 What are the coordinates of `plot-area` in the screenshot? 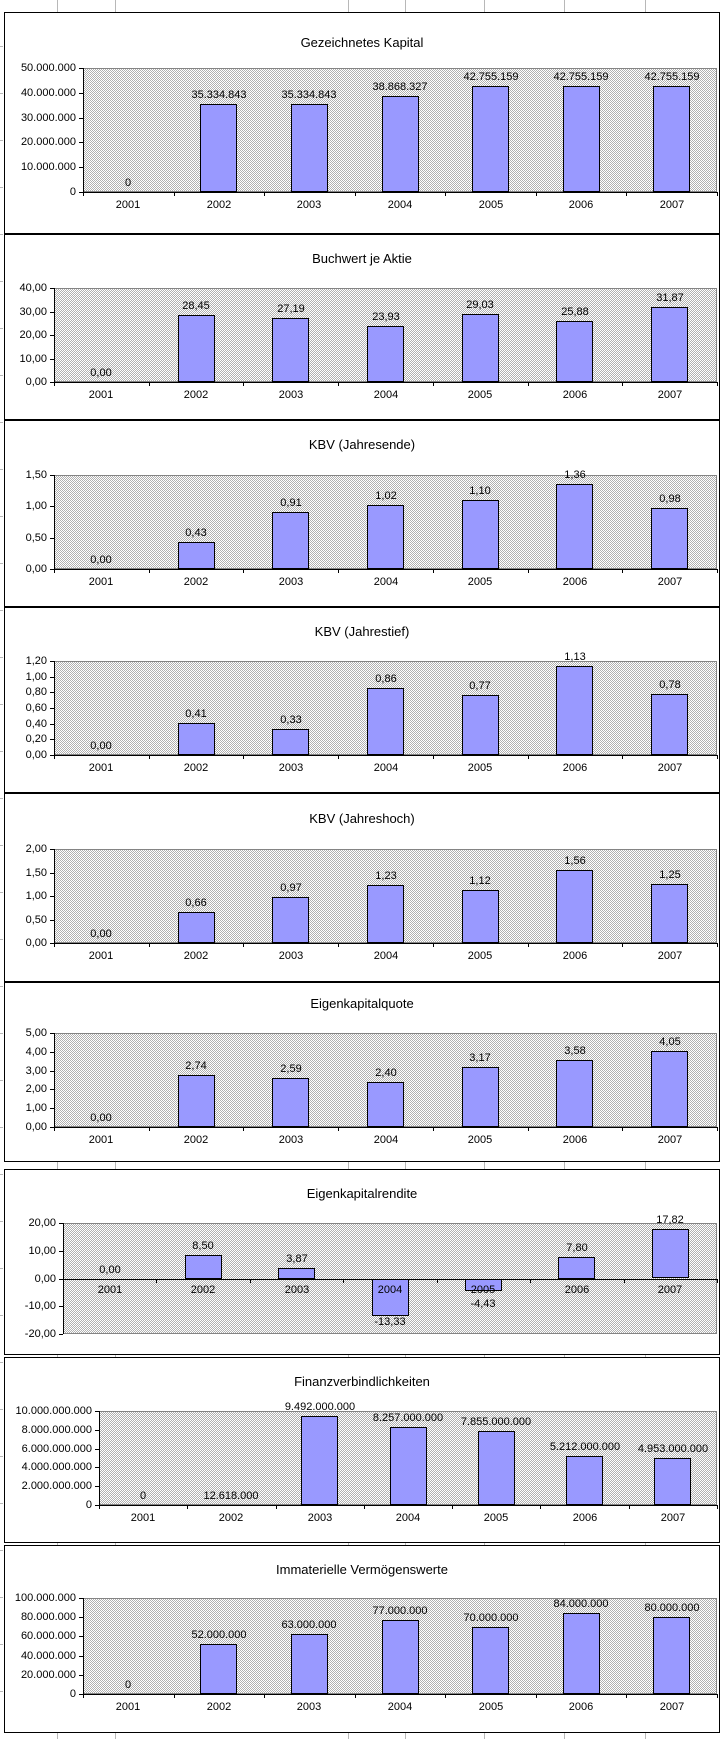 It's located at (400, 130).